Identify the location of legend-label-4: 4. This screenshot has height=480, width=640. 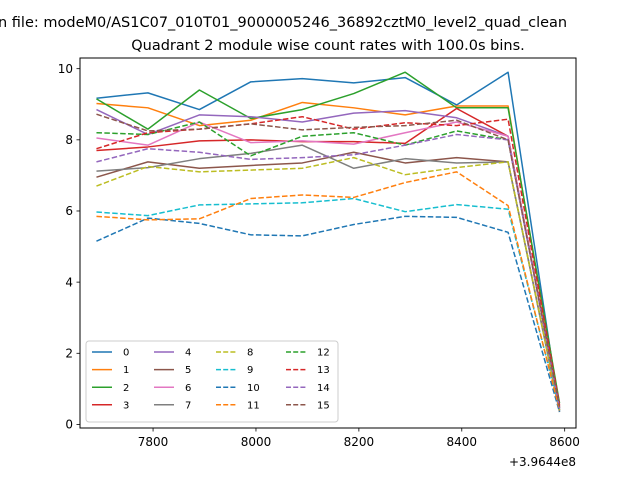
(188, 353).